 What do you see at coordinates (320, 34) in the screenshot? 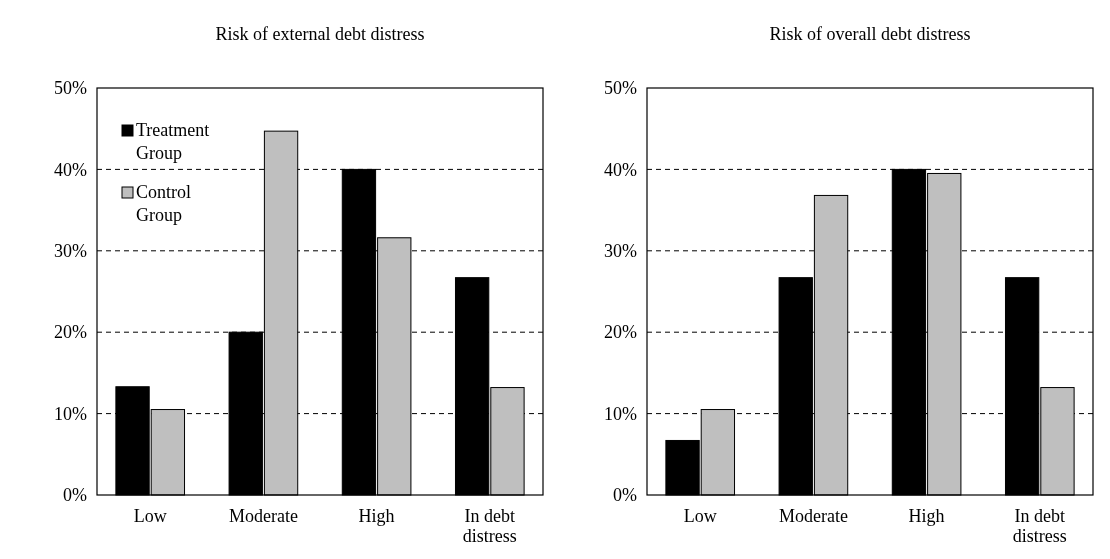
I see `chart-title: Risk of external debt distress` at bounding box center [320, 34].